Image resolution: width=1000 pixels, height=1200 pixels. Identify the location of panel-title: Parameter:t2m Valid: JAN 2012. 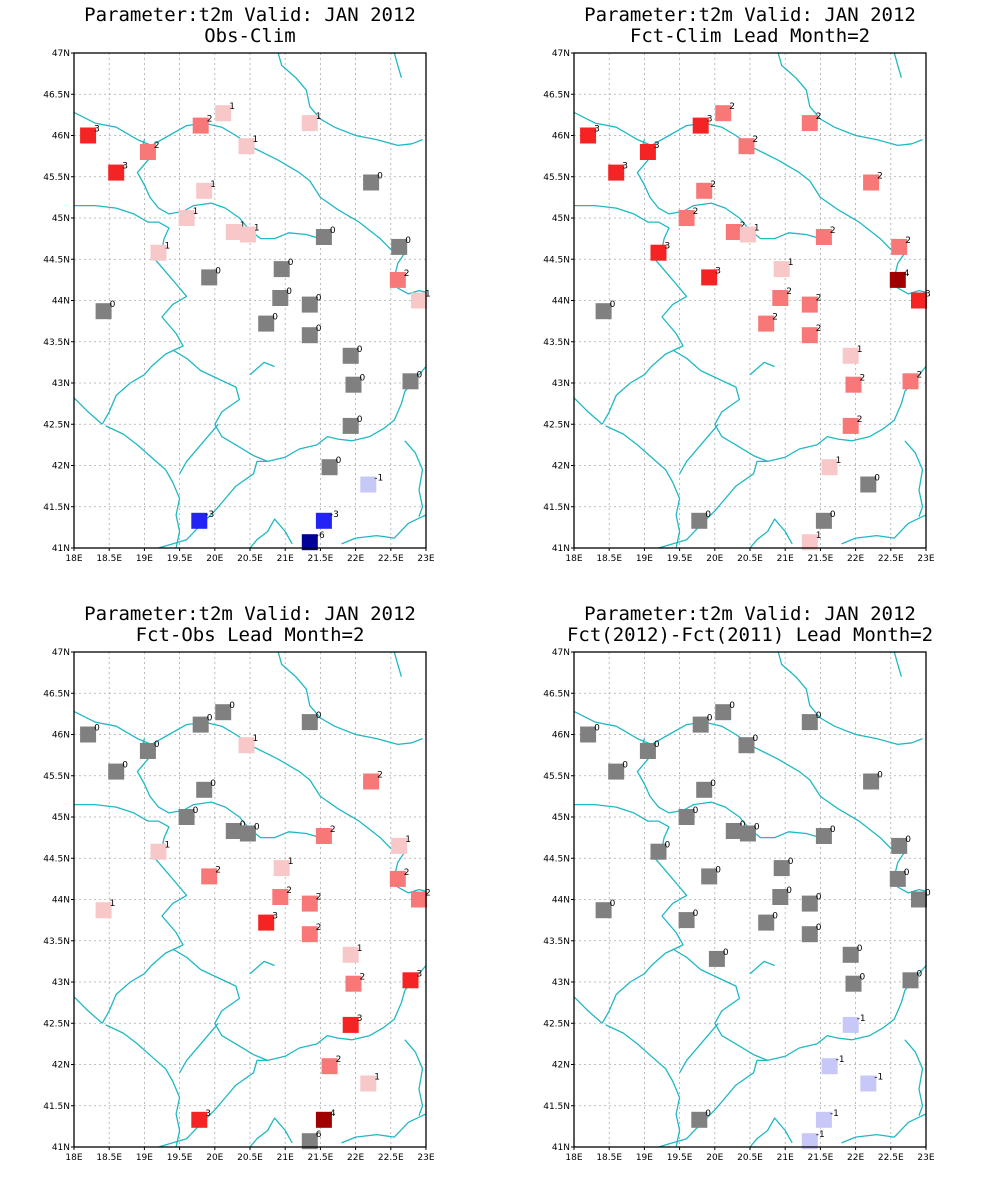
(750, 15).